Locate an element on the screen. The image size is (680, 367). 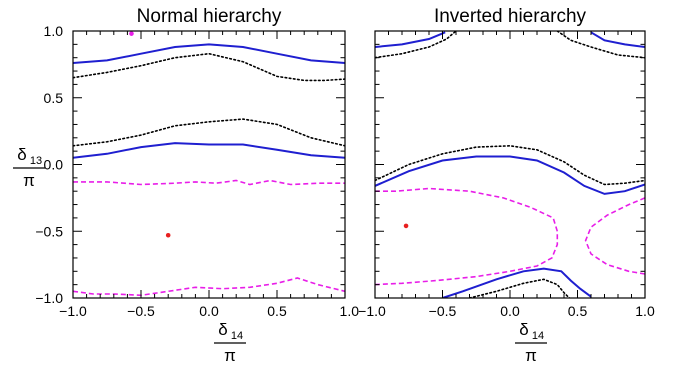
ih-x-tick-label: 0.0 is located at coordinates (510, 311).